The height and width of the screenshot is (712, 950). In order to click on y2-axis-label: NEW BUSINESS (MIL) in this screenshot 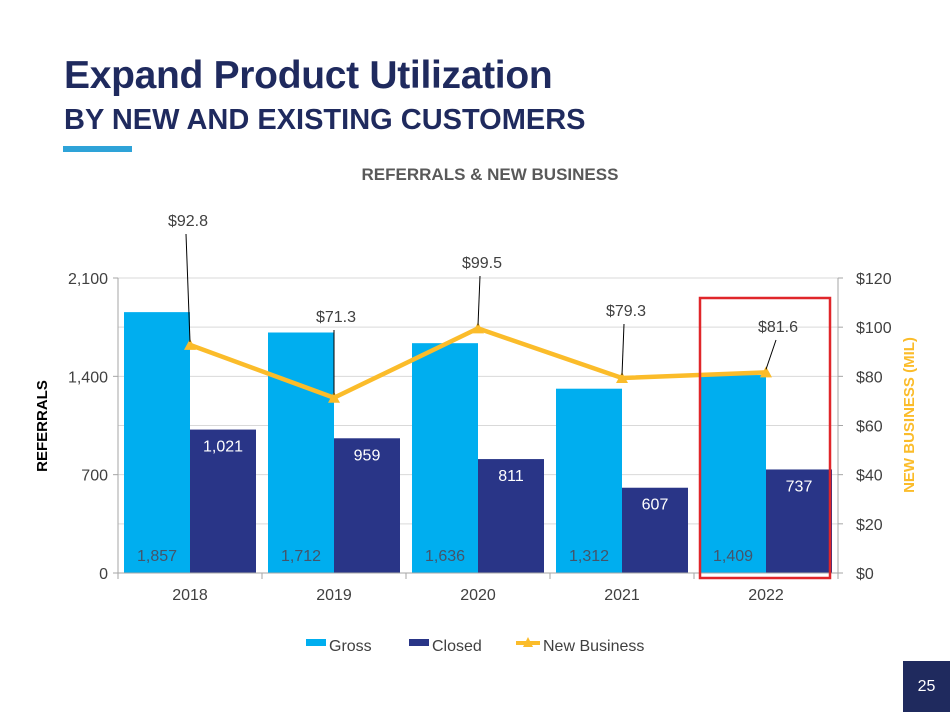, I will do `click(909, 415)`.